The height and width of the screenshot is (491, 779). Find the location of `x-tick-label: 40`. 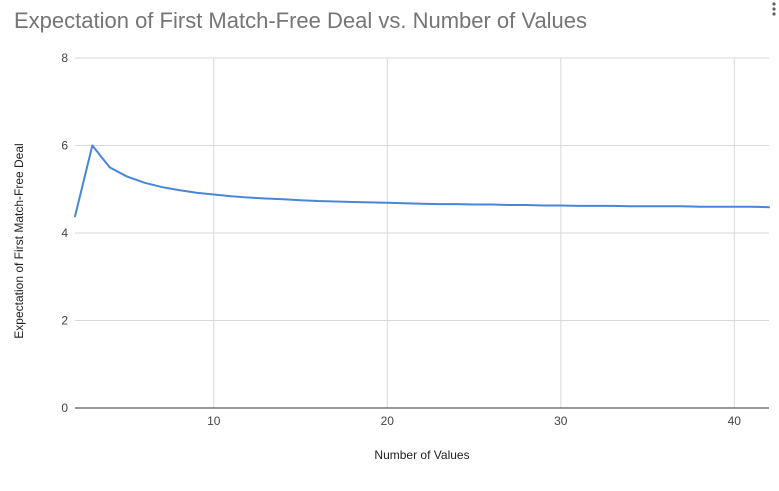

x-tick-label: 40 is located at coordinates (735, 421).